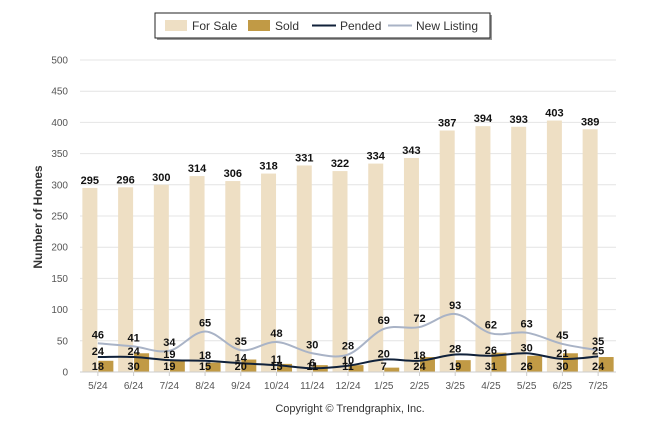 This screenshot has width=646, height=434. I want to click on pended-value-label: 10, so click(348, 361).